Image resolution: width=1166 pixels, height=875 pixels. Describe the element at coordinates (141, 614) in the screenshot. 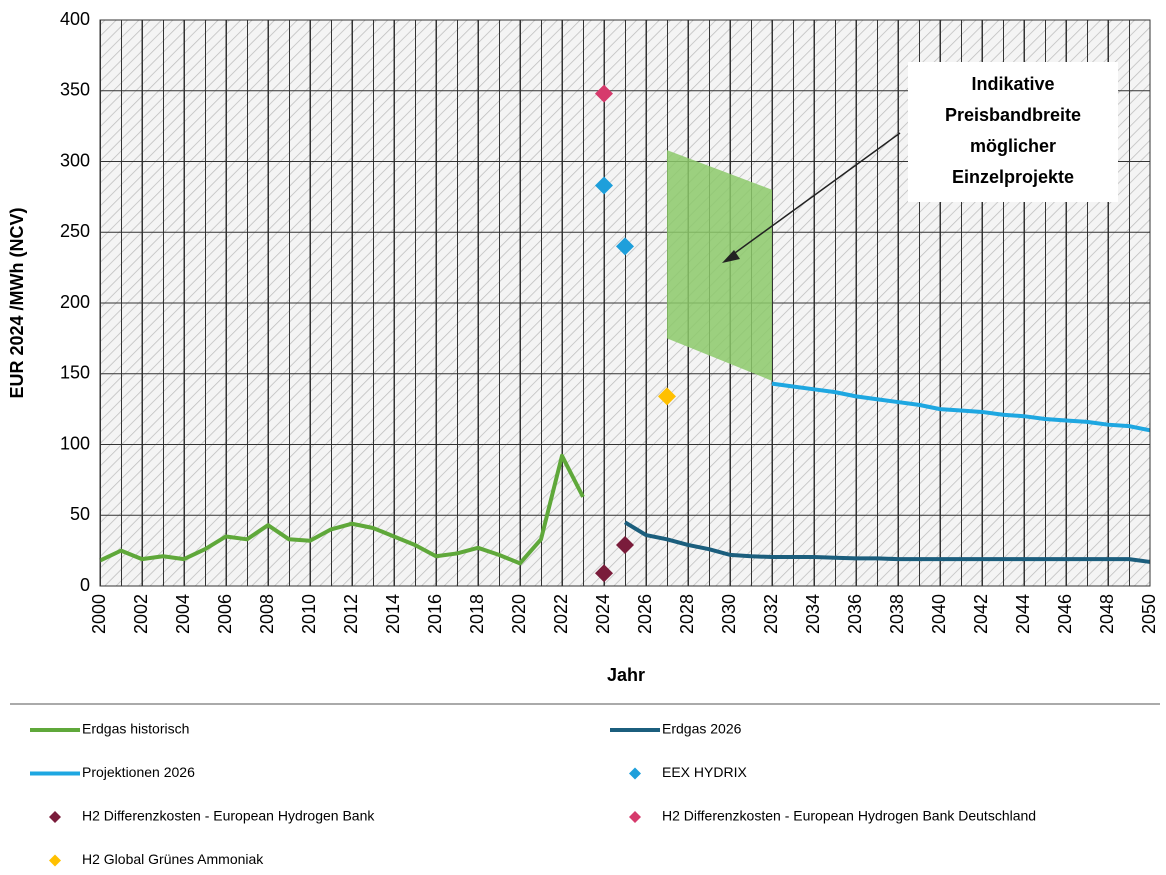

I see `x-tick-label: 2002` at that location.